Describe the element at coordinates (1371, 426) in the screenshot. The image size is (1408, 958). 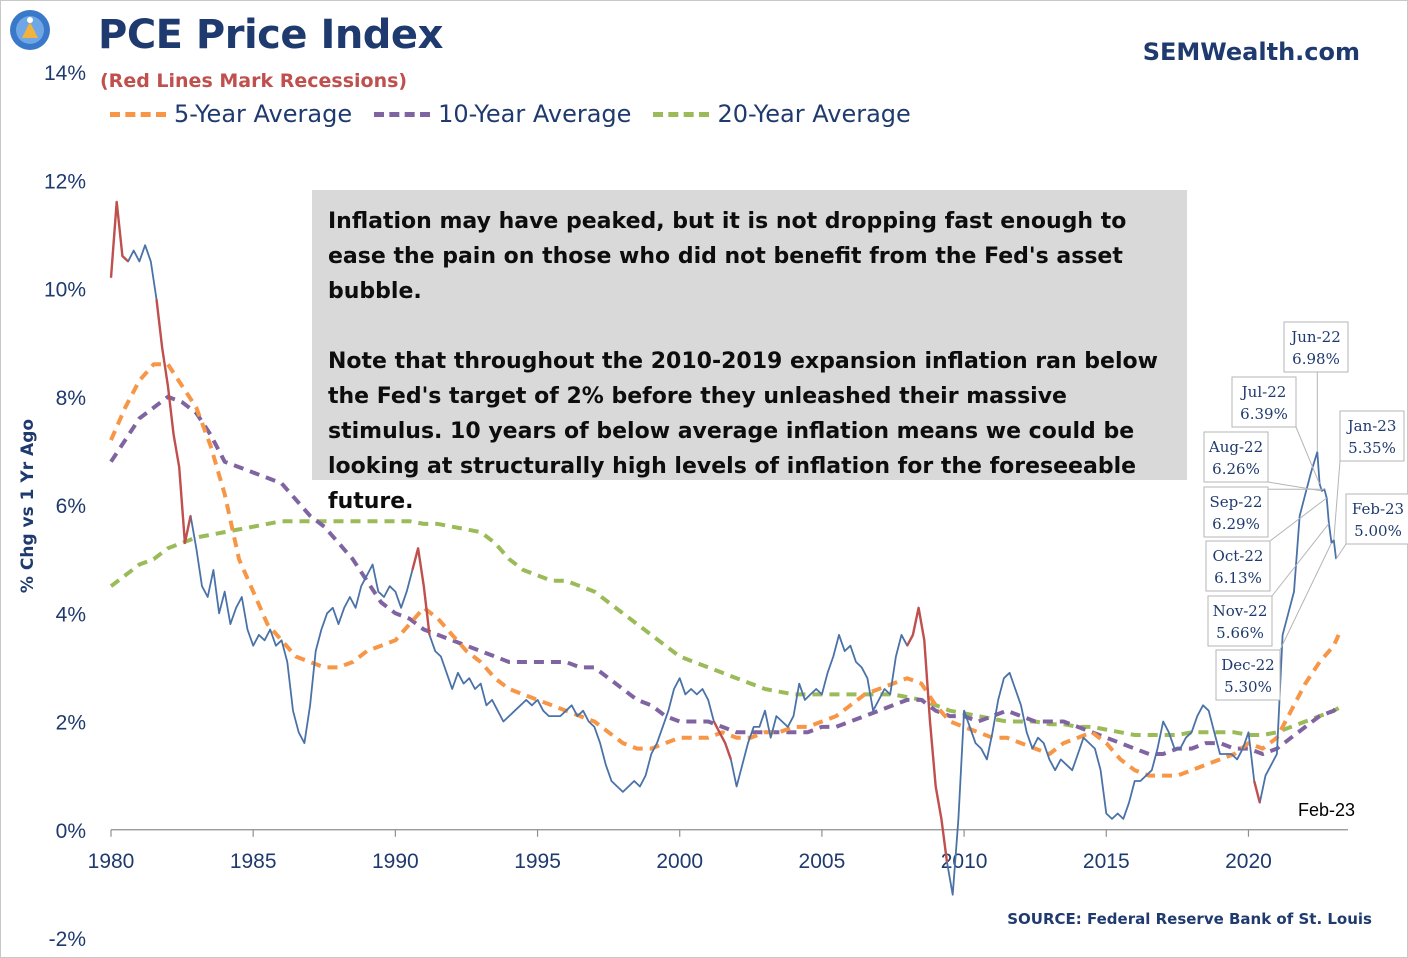
I see `callout-month: Jan-23` at that location.